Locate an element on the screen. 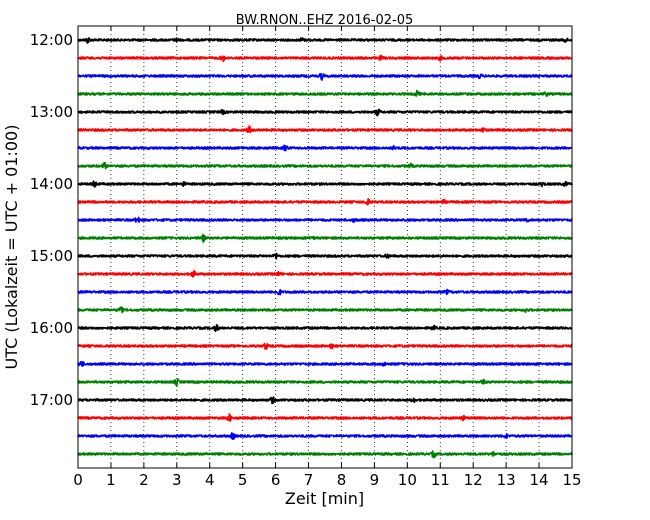  x-axis-label: Zeit [min] is located at coordinates (324, 498).